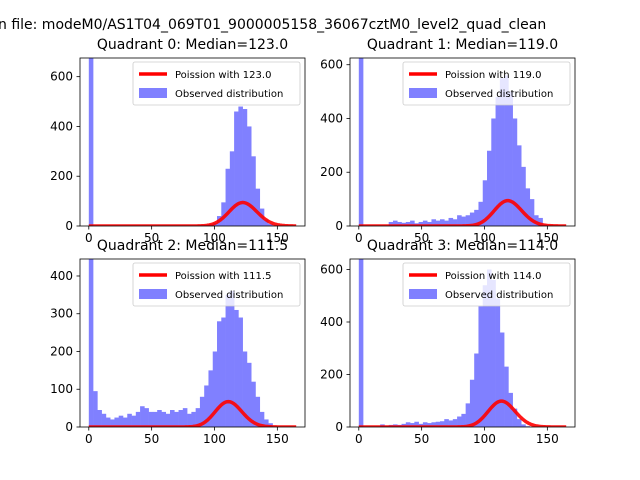 Image resolution: width=640 pixels, height=480 pixels. What do you see at coordinates (462, 246) in the screenshot?
I see `panel-title: Quadrant 3: Median=114.0` at bounding box center [462, 246].